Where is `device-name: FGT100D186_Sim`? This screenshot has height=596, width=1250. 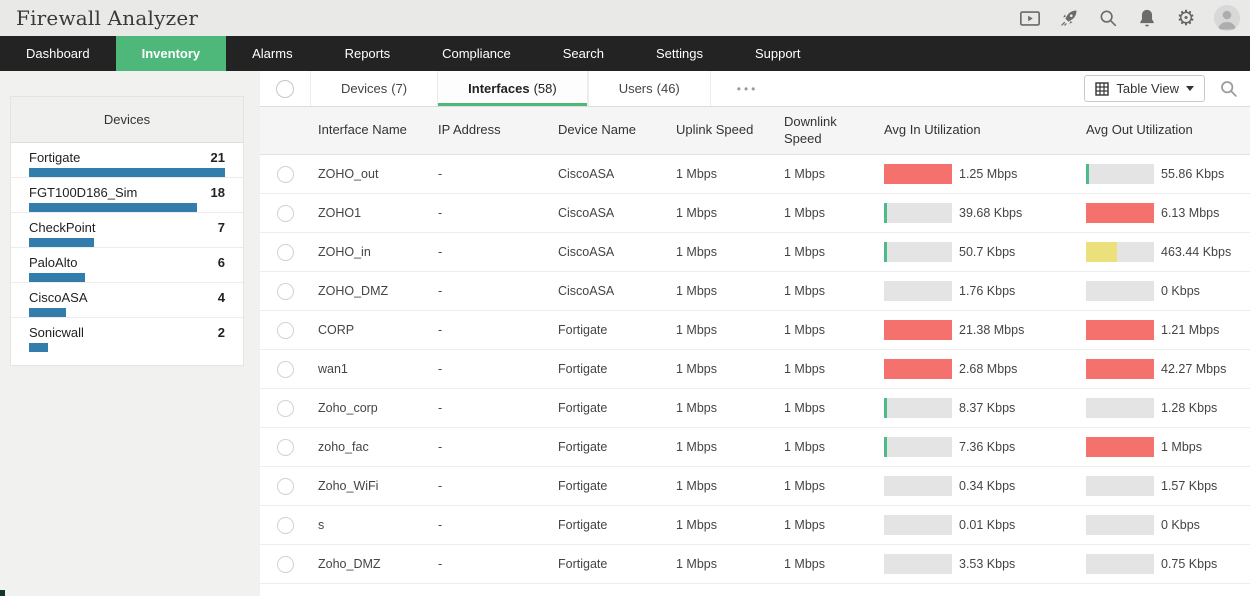
device-name: FGT100D186_Sim is located at coordinates (83, 192).